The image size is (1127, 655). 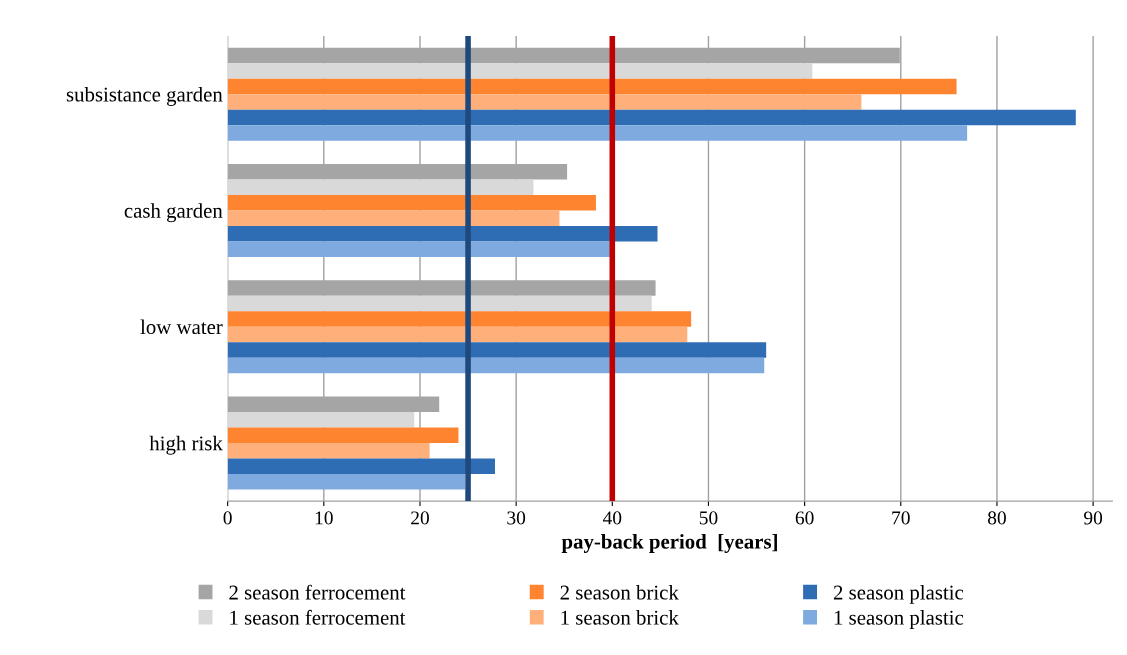 What do you see at coordinates (516, 518) in the screenshot?
I see `x-tick-label: 30` at bounding box center [516, 518].